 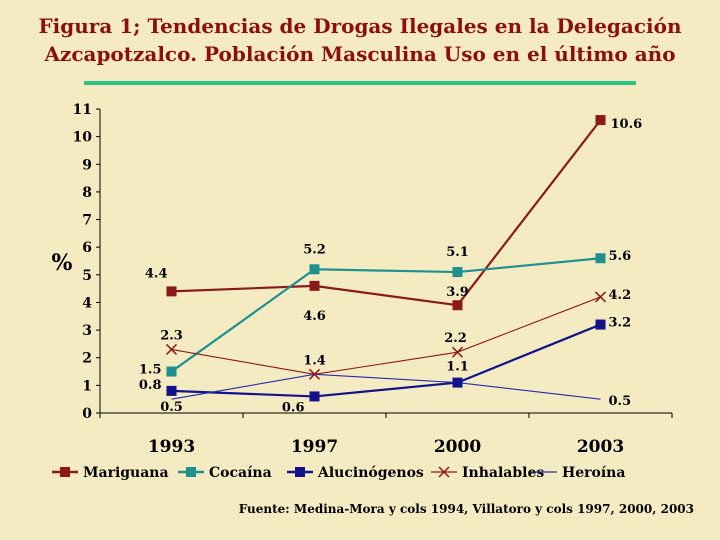 What do you see at coordinates (87, 414) in the screenshot?
I see `y-tick-label: 0` at bounding box center [87, 414].